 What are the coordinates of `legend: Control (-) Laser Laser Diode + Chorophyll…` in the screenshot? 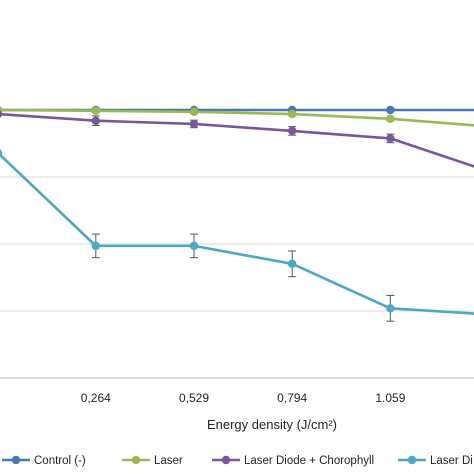 It's located at (237, 461).